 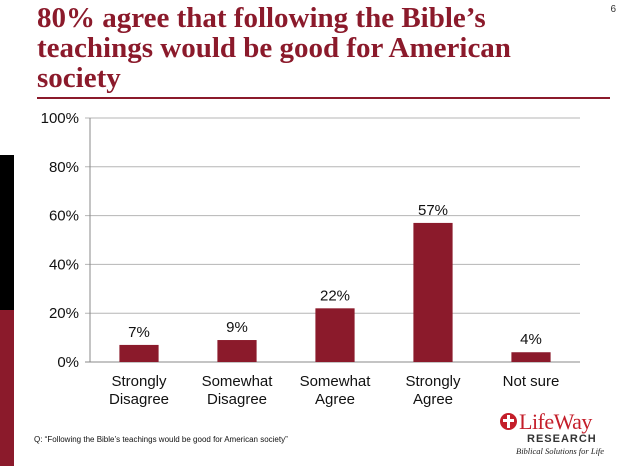 What do you see at coordinates (64, 216) in the screenshot?
I see `y-tick-label: 60%` at bounding box center [64, 216].